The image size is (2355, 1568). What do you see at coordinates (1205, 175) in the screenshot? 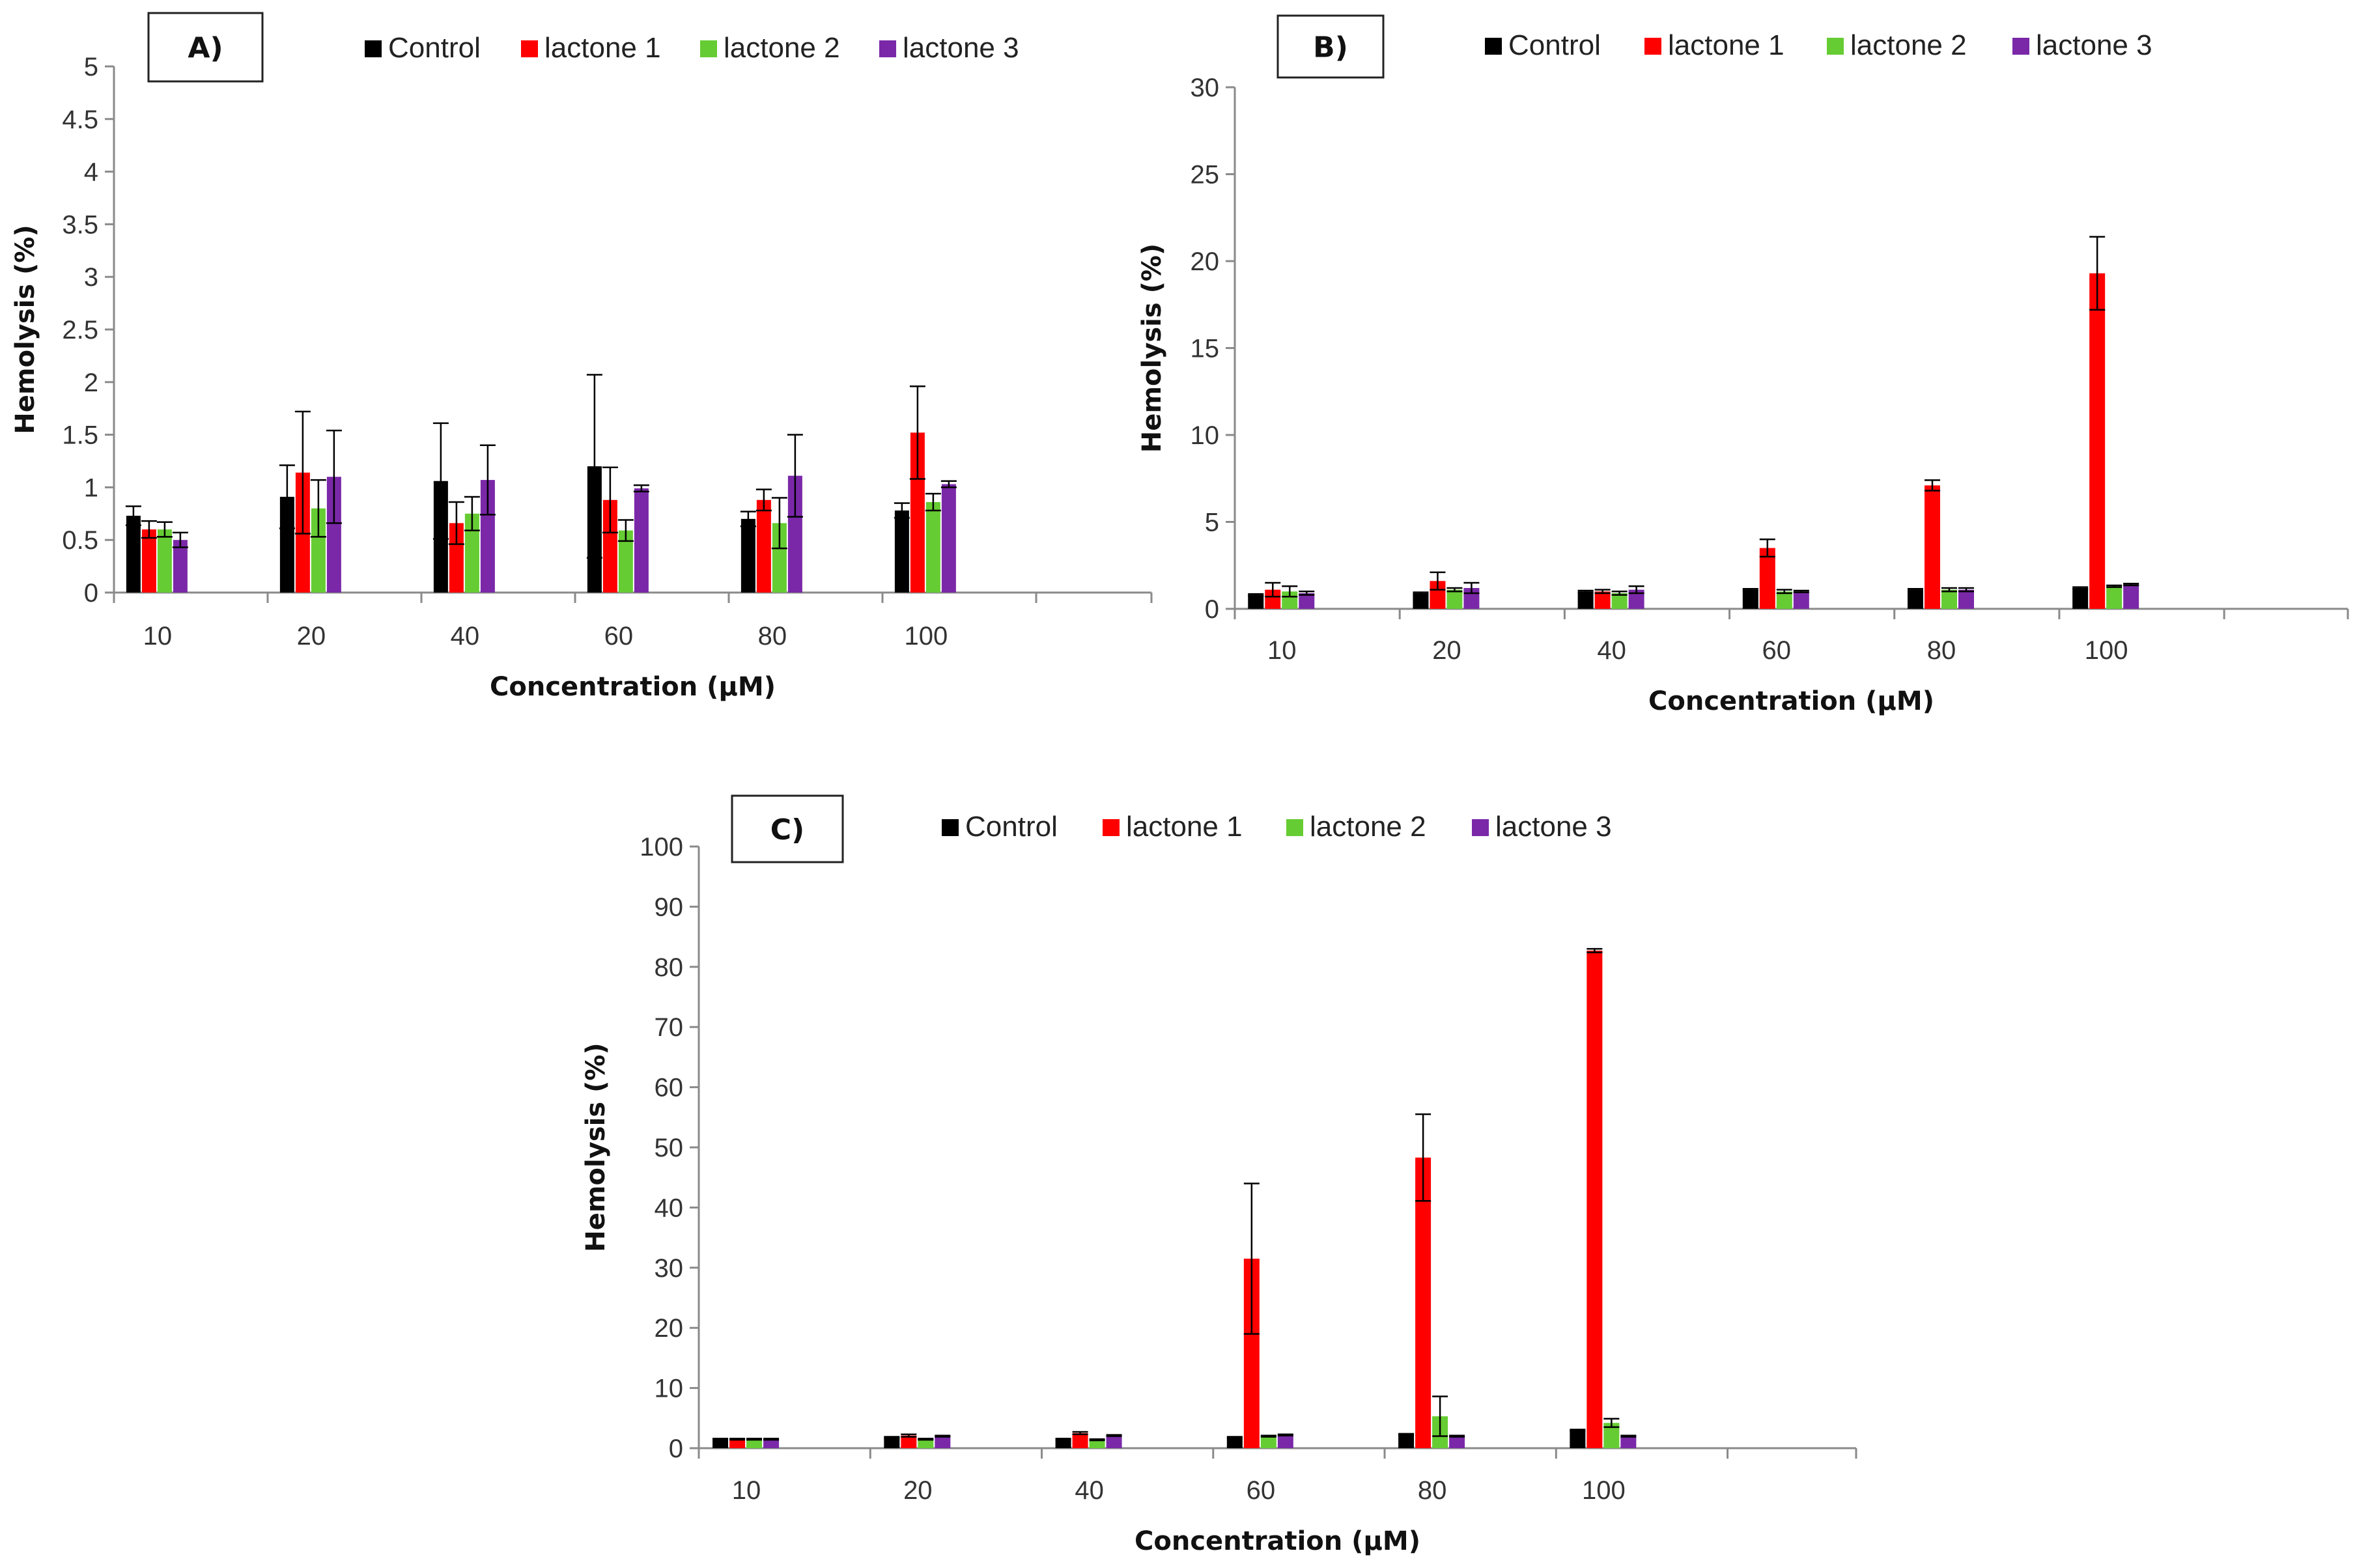
I see `y-tick-label: 25` at bounding box center [1205, 175].